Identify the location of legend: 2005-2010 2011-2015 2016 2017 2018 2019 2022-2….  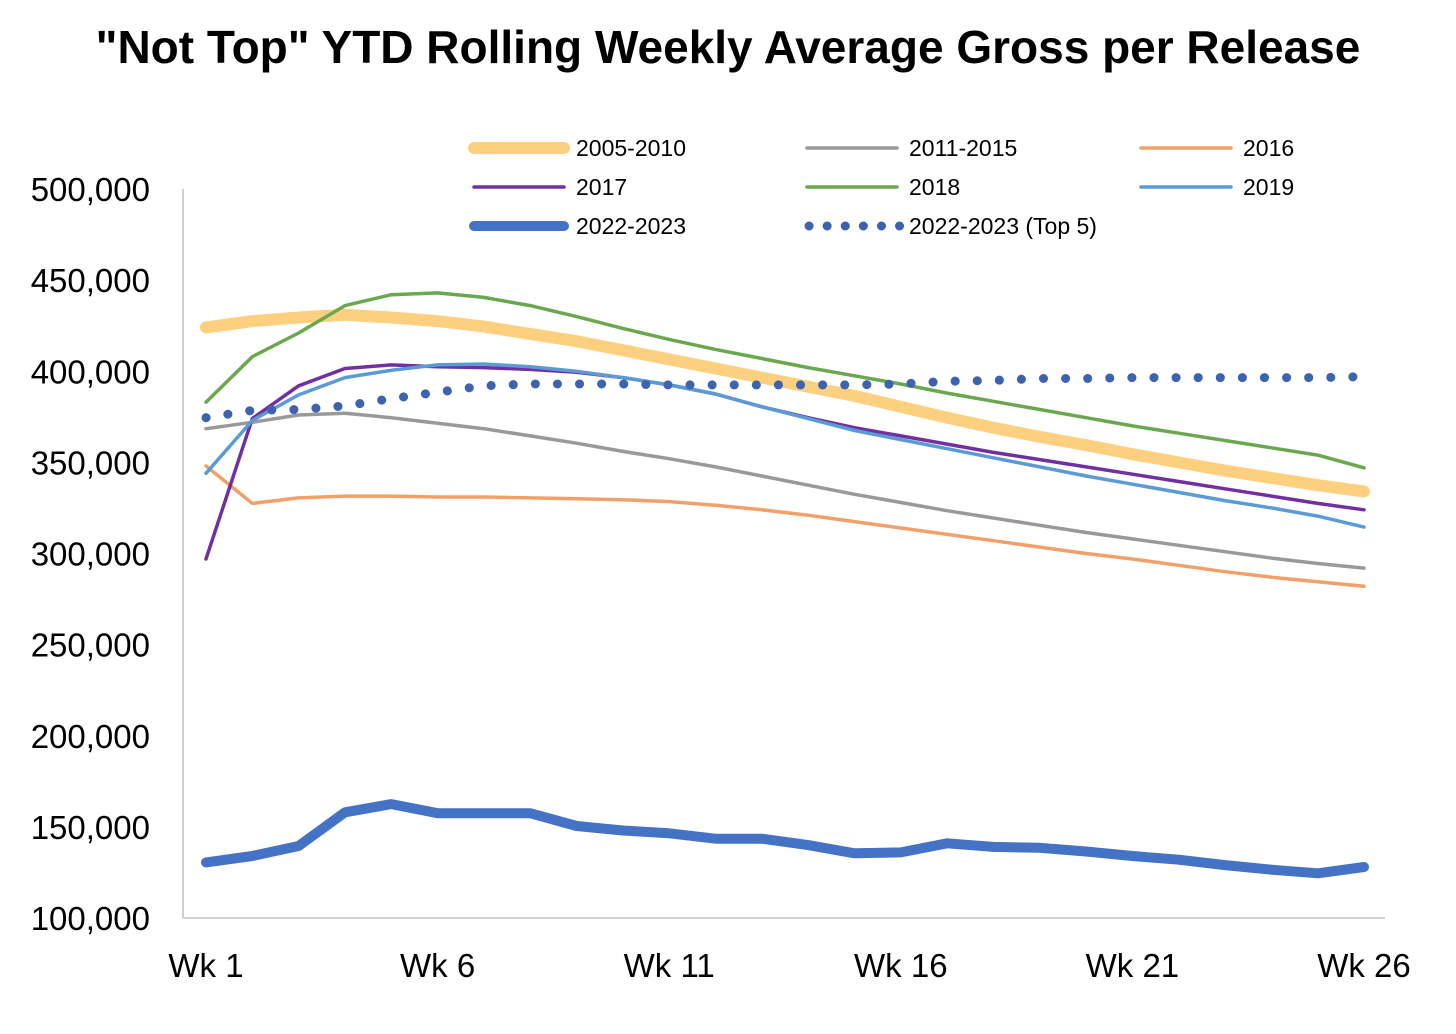
(881, 187).